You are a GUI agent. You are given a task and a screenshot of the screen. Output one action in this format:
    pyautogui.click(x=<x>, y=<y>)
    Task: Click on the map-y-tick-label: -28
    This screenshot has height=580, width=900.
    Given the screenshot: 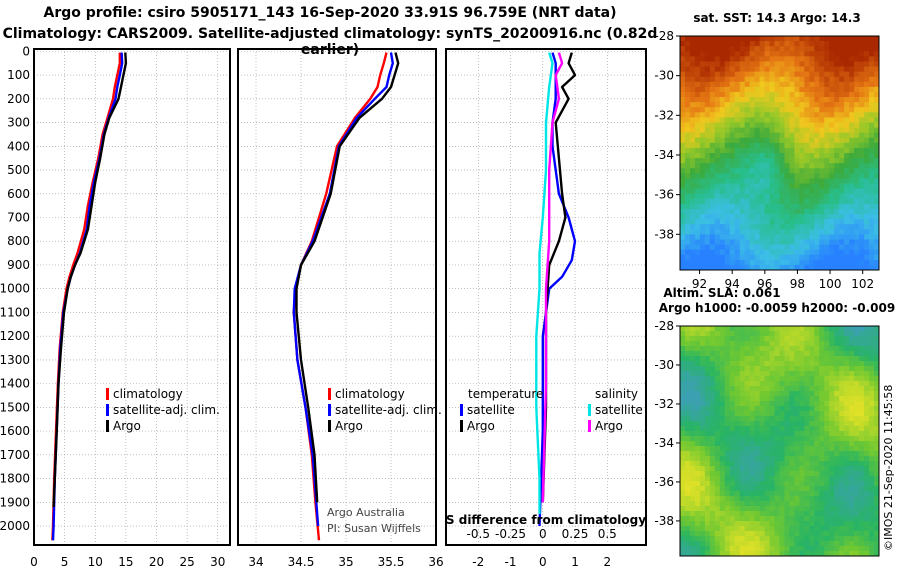 What is the action you would take?
    pyautogui.click(x=664, y=326)
    